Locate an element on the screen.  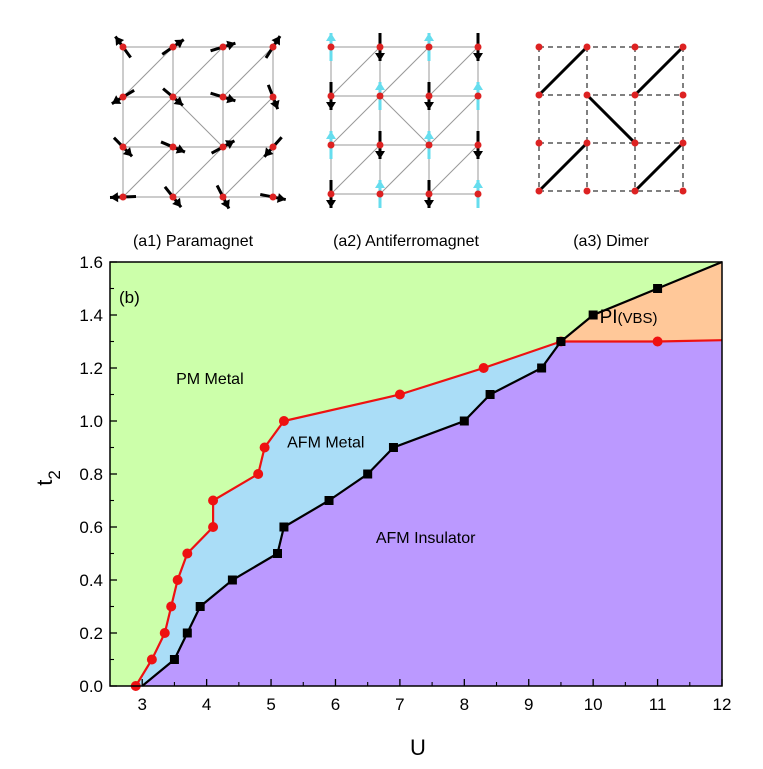
y-tick-label: 0.6 is located at coordinates (91, 527).